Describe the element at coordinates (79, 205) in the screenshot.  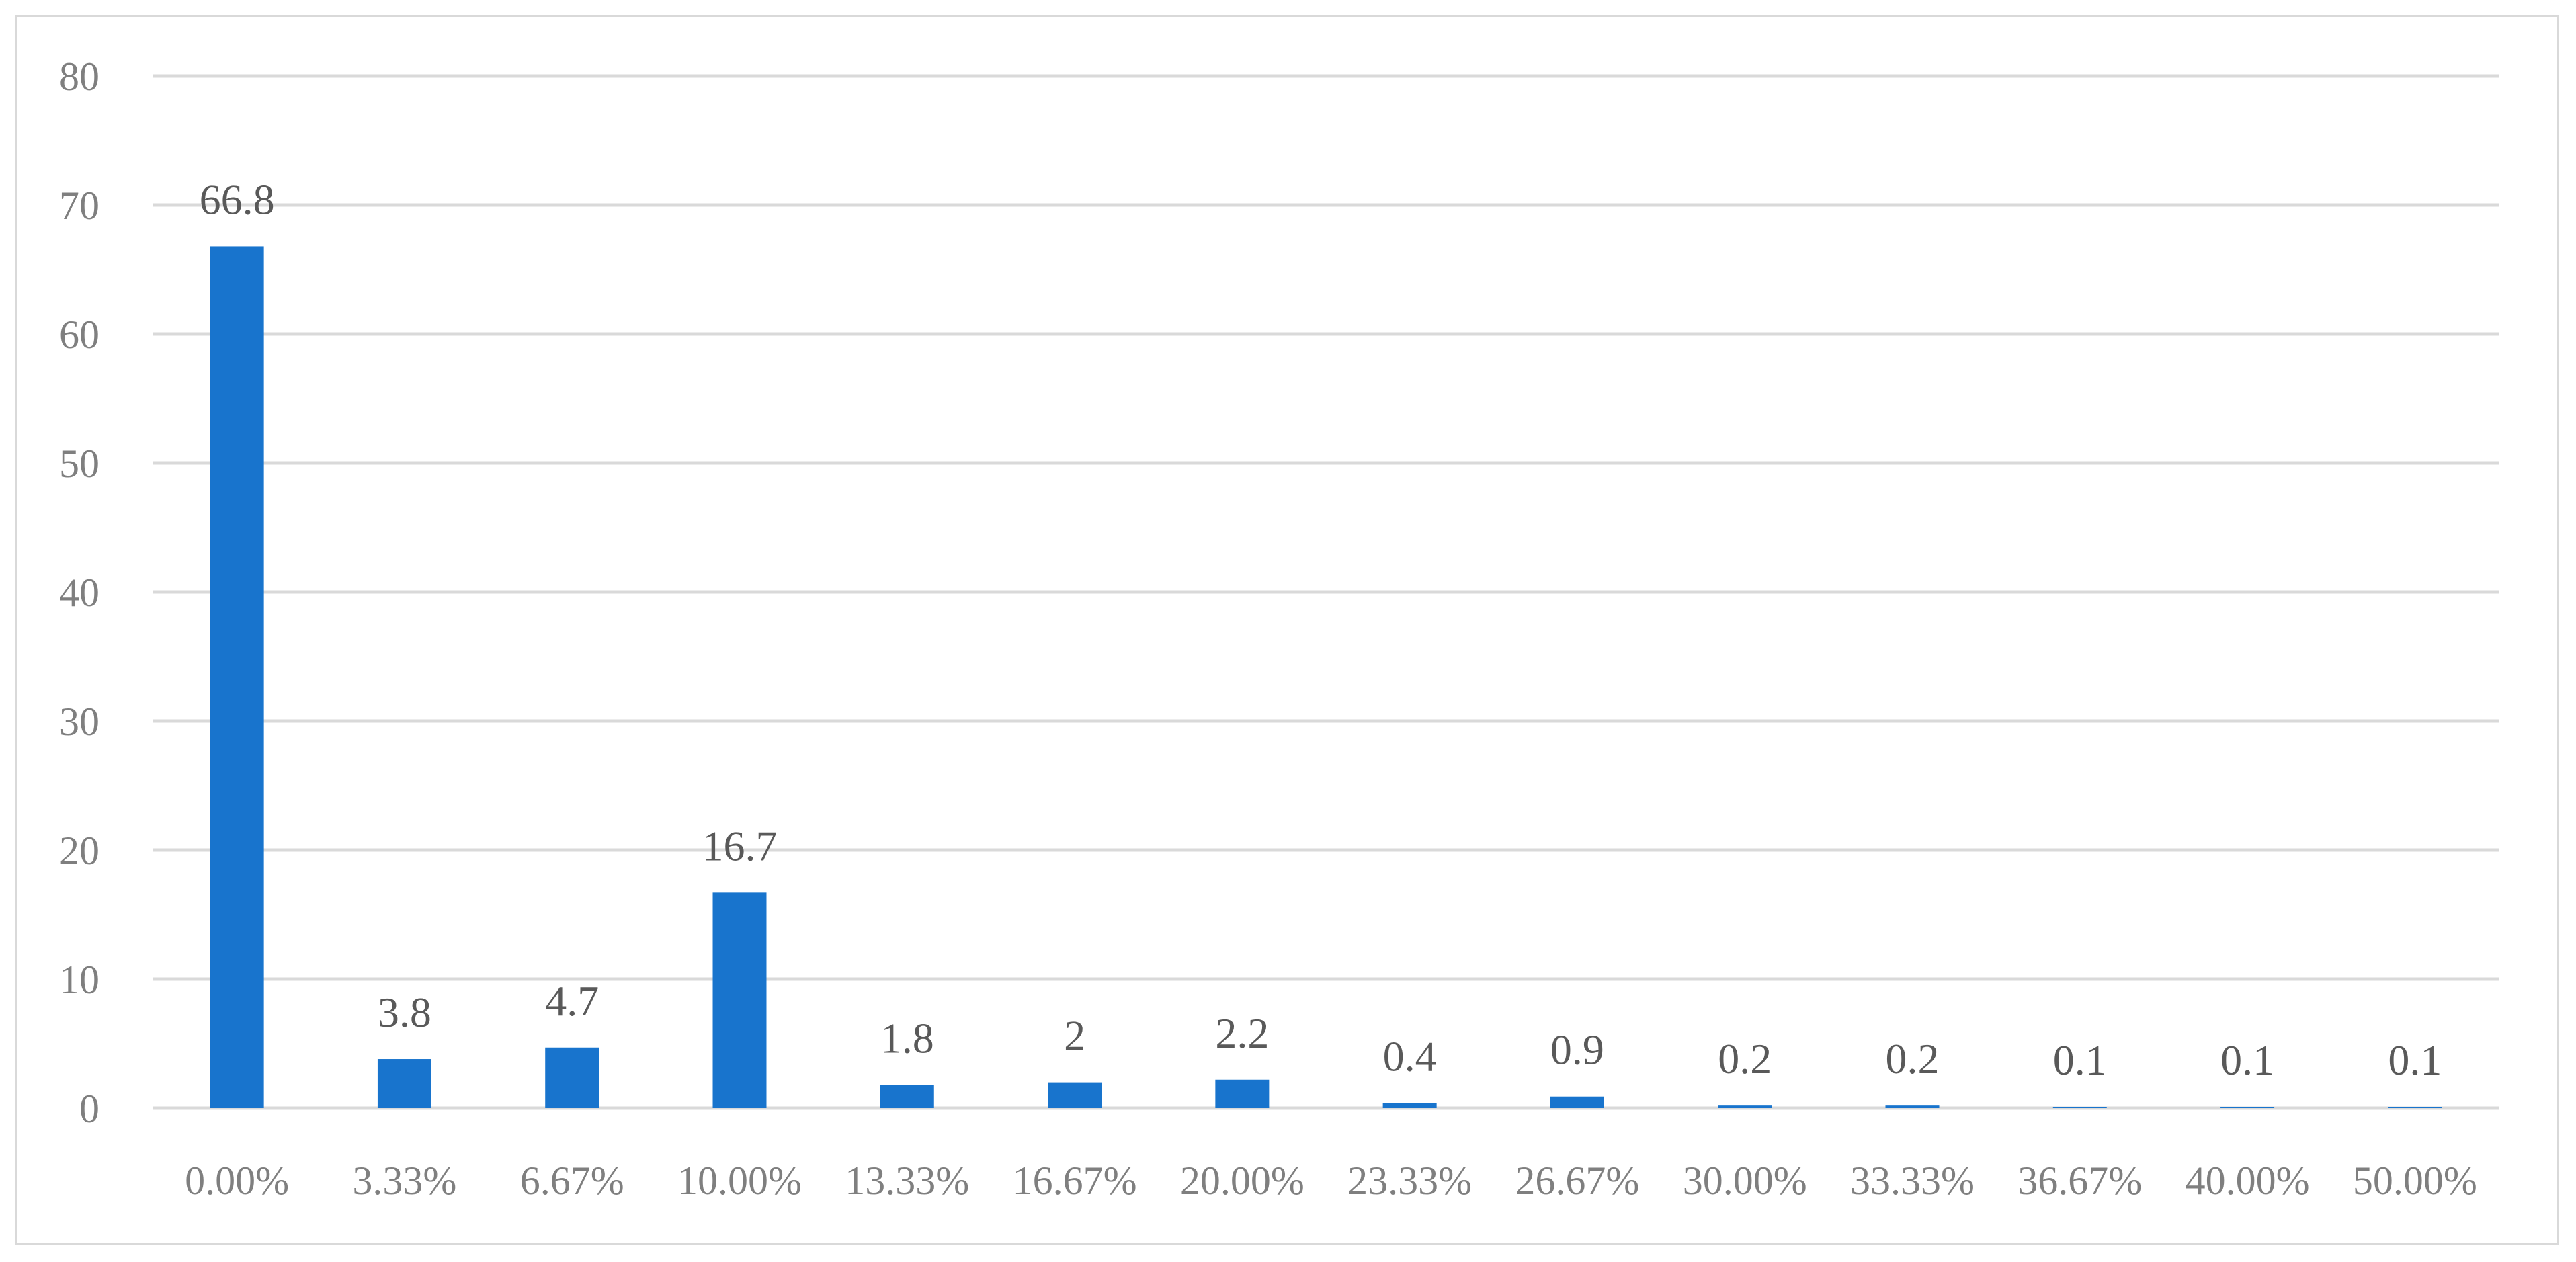
I see `y-tick-label: 70` at that location.